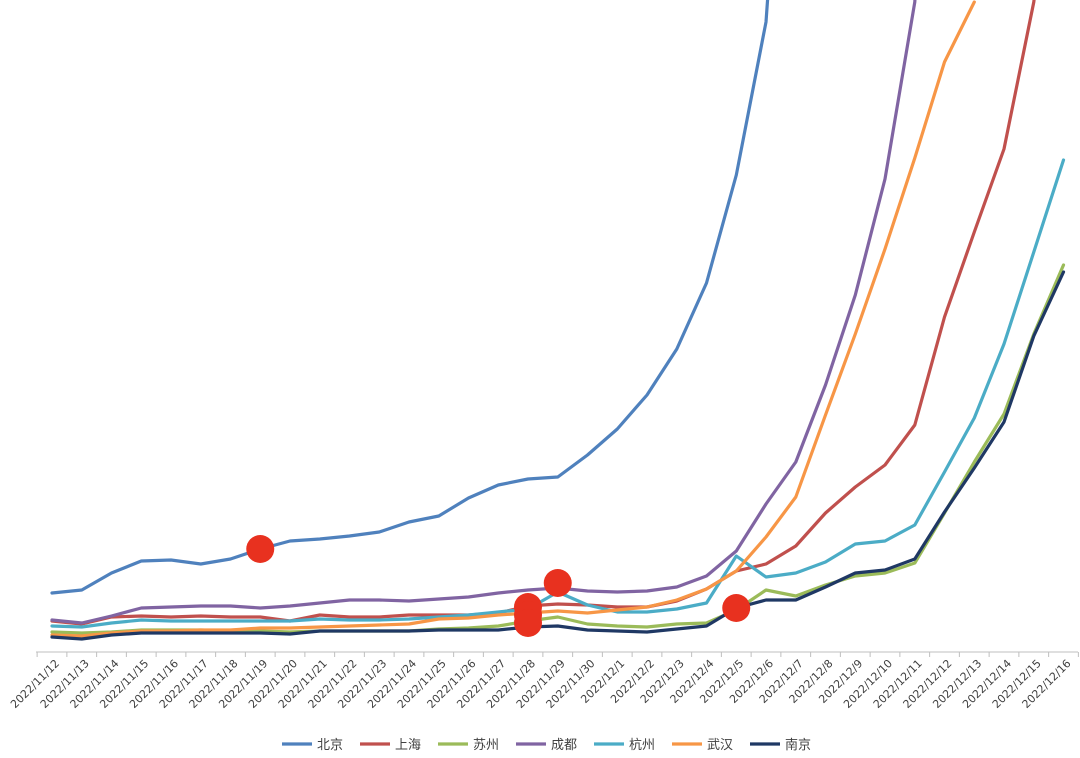  I want to click on legend-label-1: 上海, so click(408, 745).